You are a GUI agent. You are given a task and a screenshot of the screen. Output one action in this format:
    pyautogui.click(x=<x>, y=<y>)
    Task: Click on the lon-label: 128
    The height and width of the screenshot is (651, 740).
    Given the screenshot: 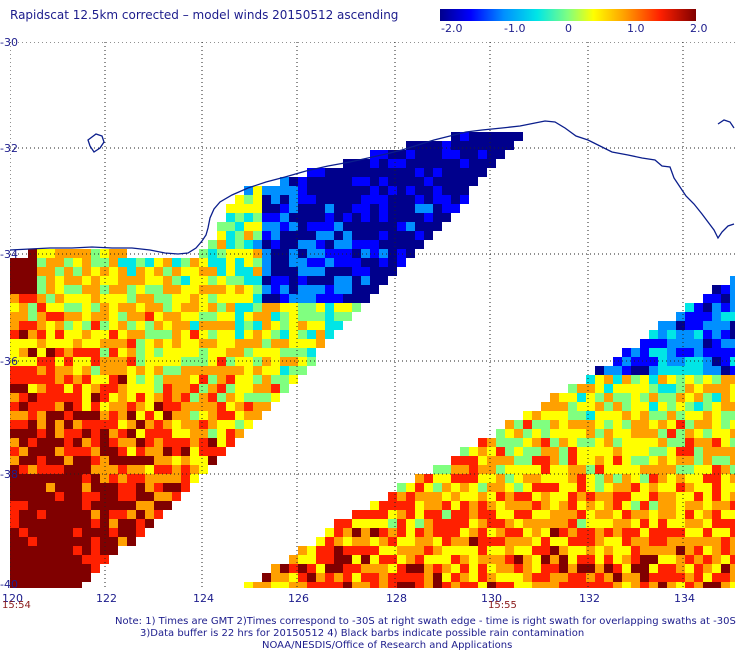 What is the action you would take?
    pyautogui.click(x=396, y=598)
    